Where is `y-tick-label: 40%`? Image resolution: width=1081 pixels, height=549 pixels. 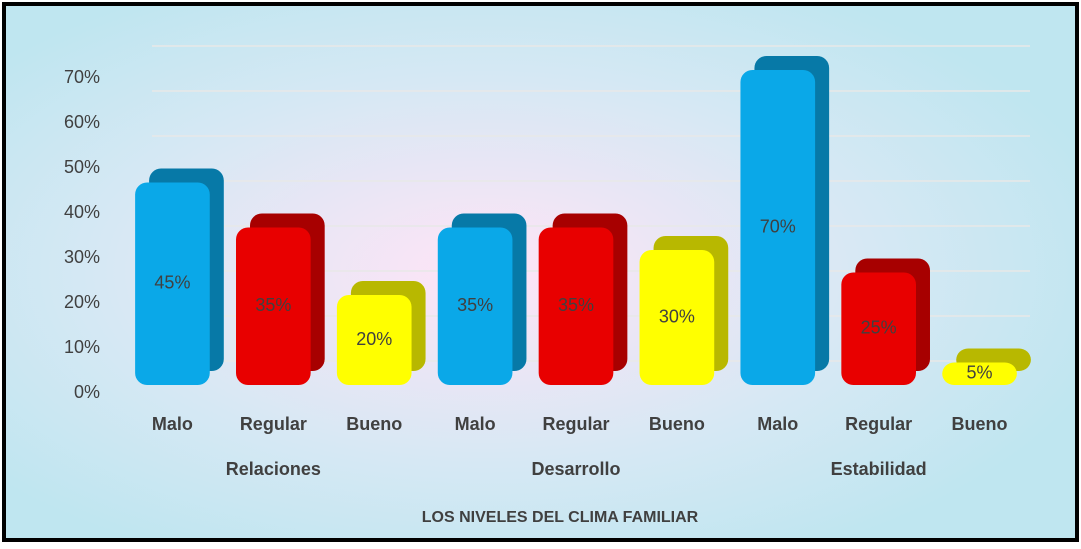
y-tick-label: 40% is located at coordinates (82, 212).